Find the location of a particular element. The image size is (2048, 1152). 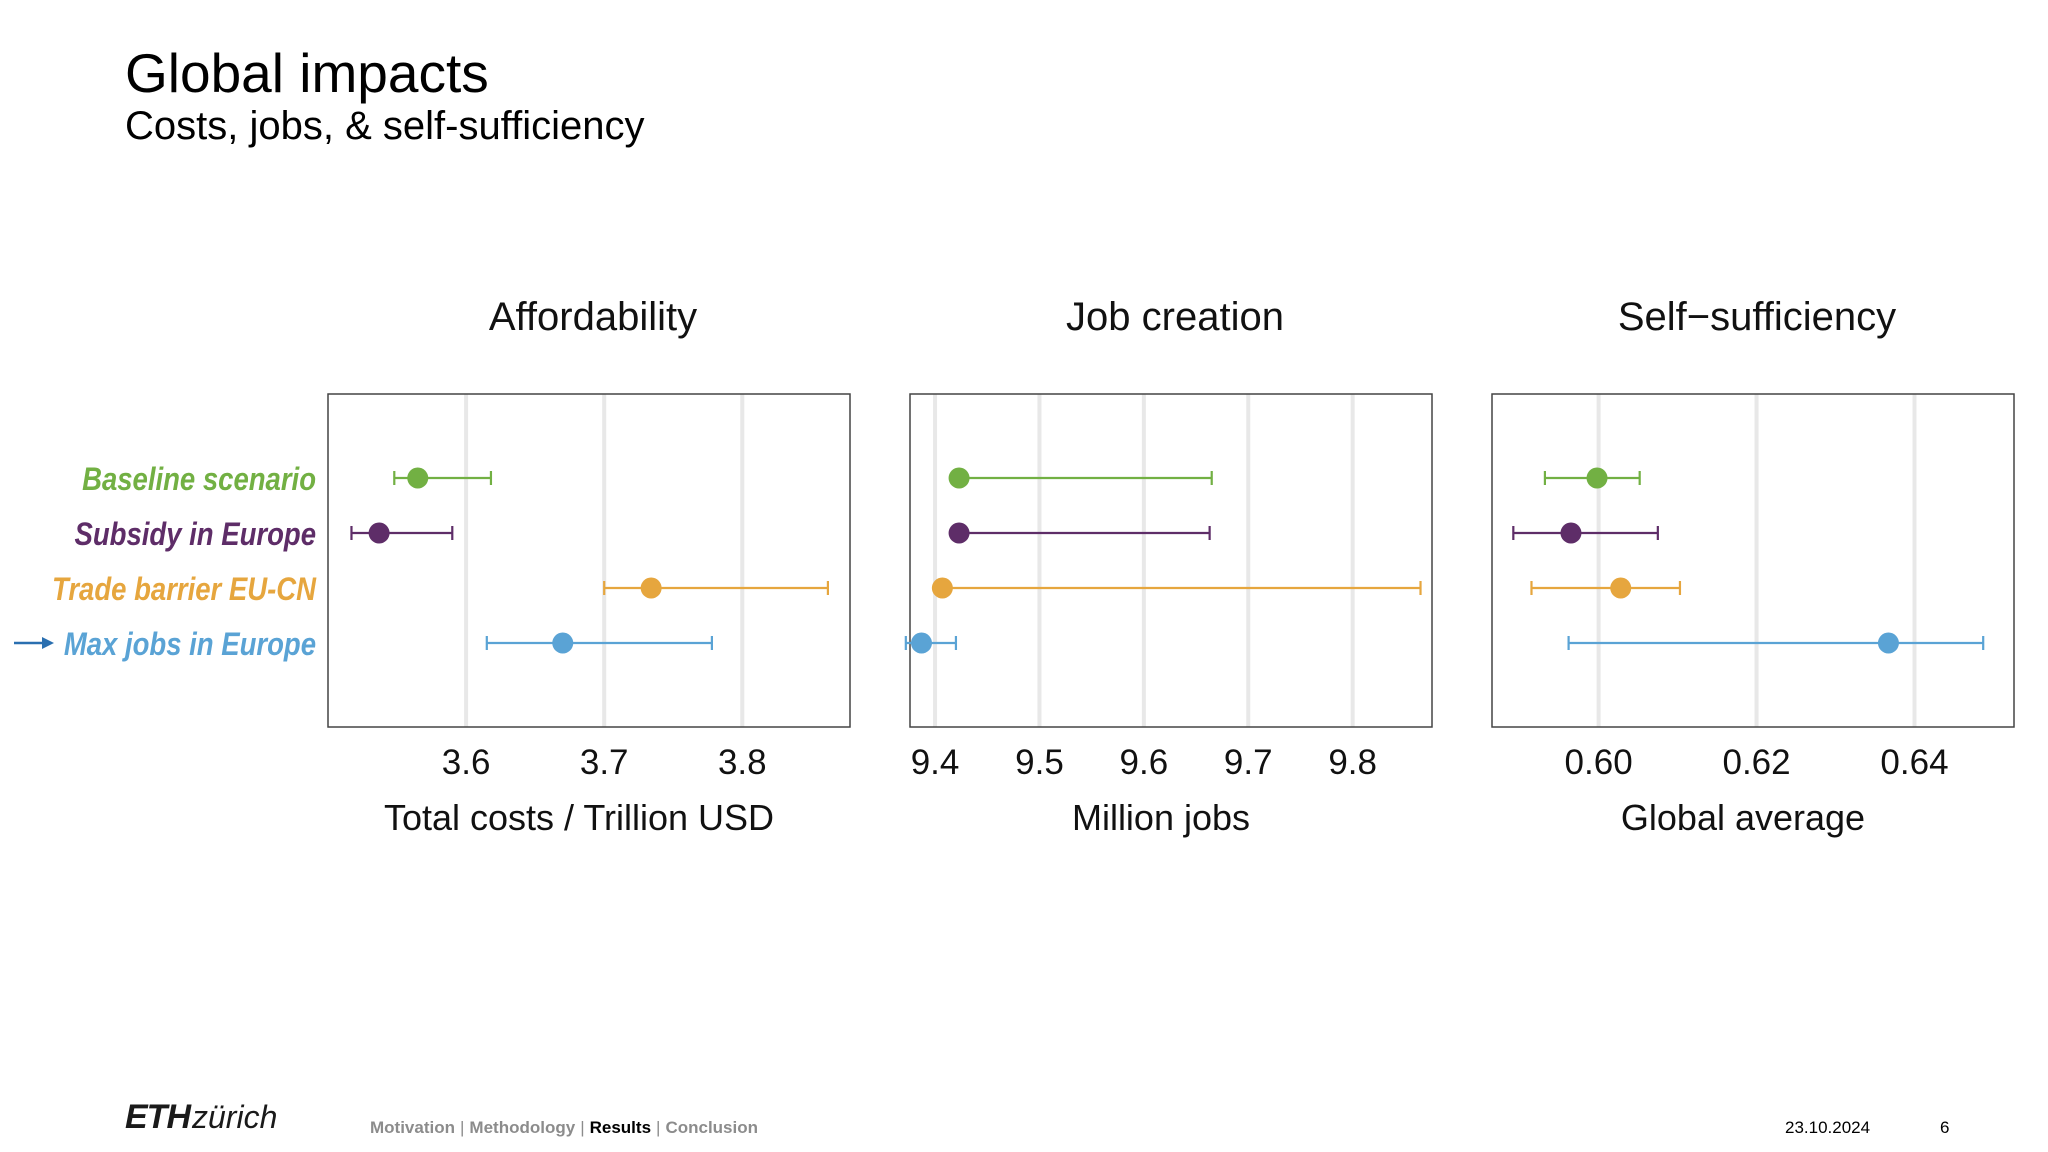

tick-label-self-sufficiency-2: 0.64 is located at coordinates (1914, 762).